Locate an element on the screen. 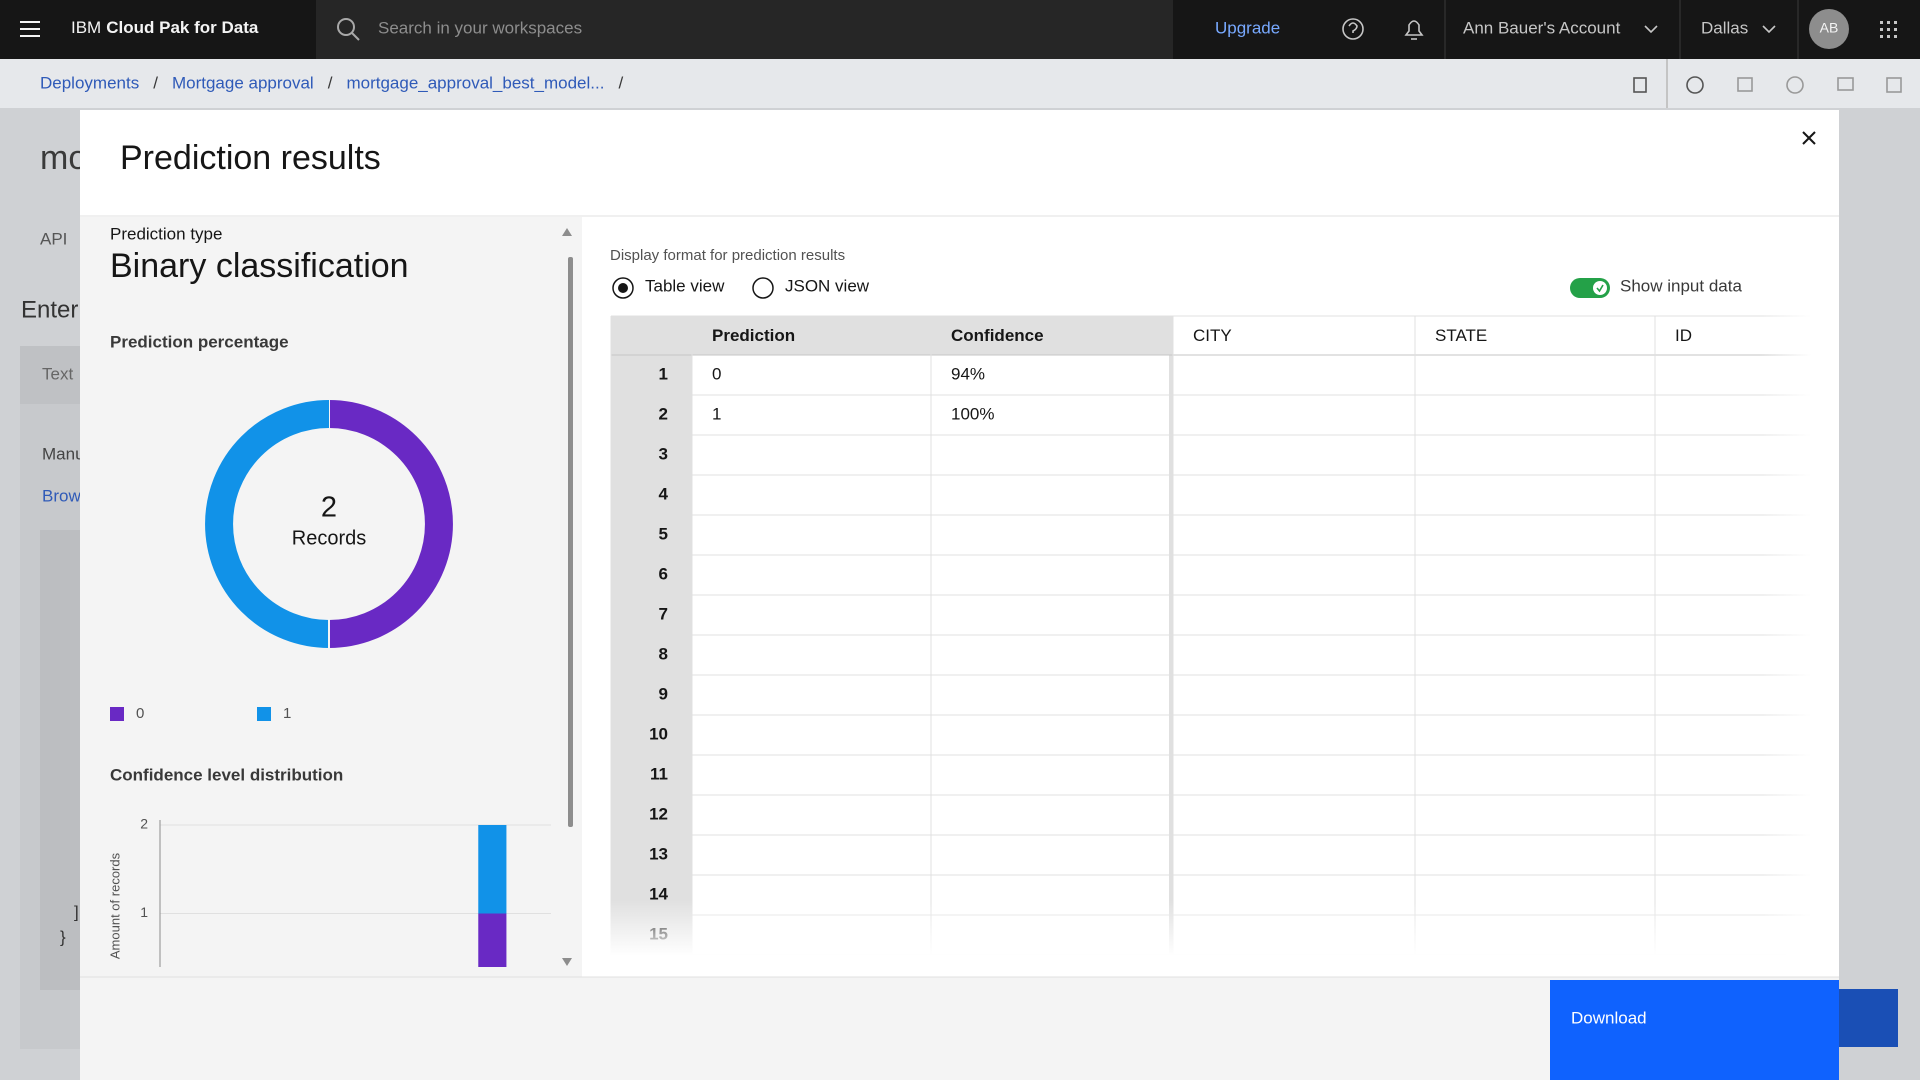  modal-title: Prediction results is located at coordinates (250, 158).